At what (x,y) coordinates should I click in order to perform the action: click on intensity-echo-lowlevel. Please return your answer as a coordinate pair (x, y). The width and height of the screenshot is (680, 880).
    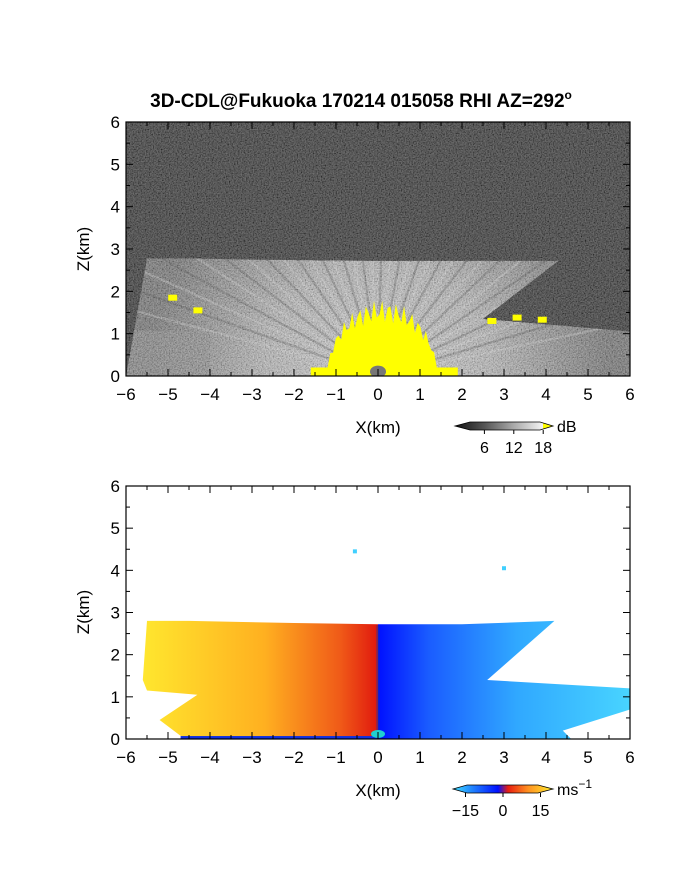
    Looking at the image, I should click on (168, 352).